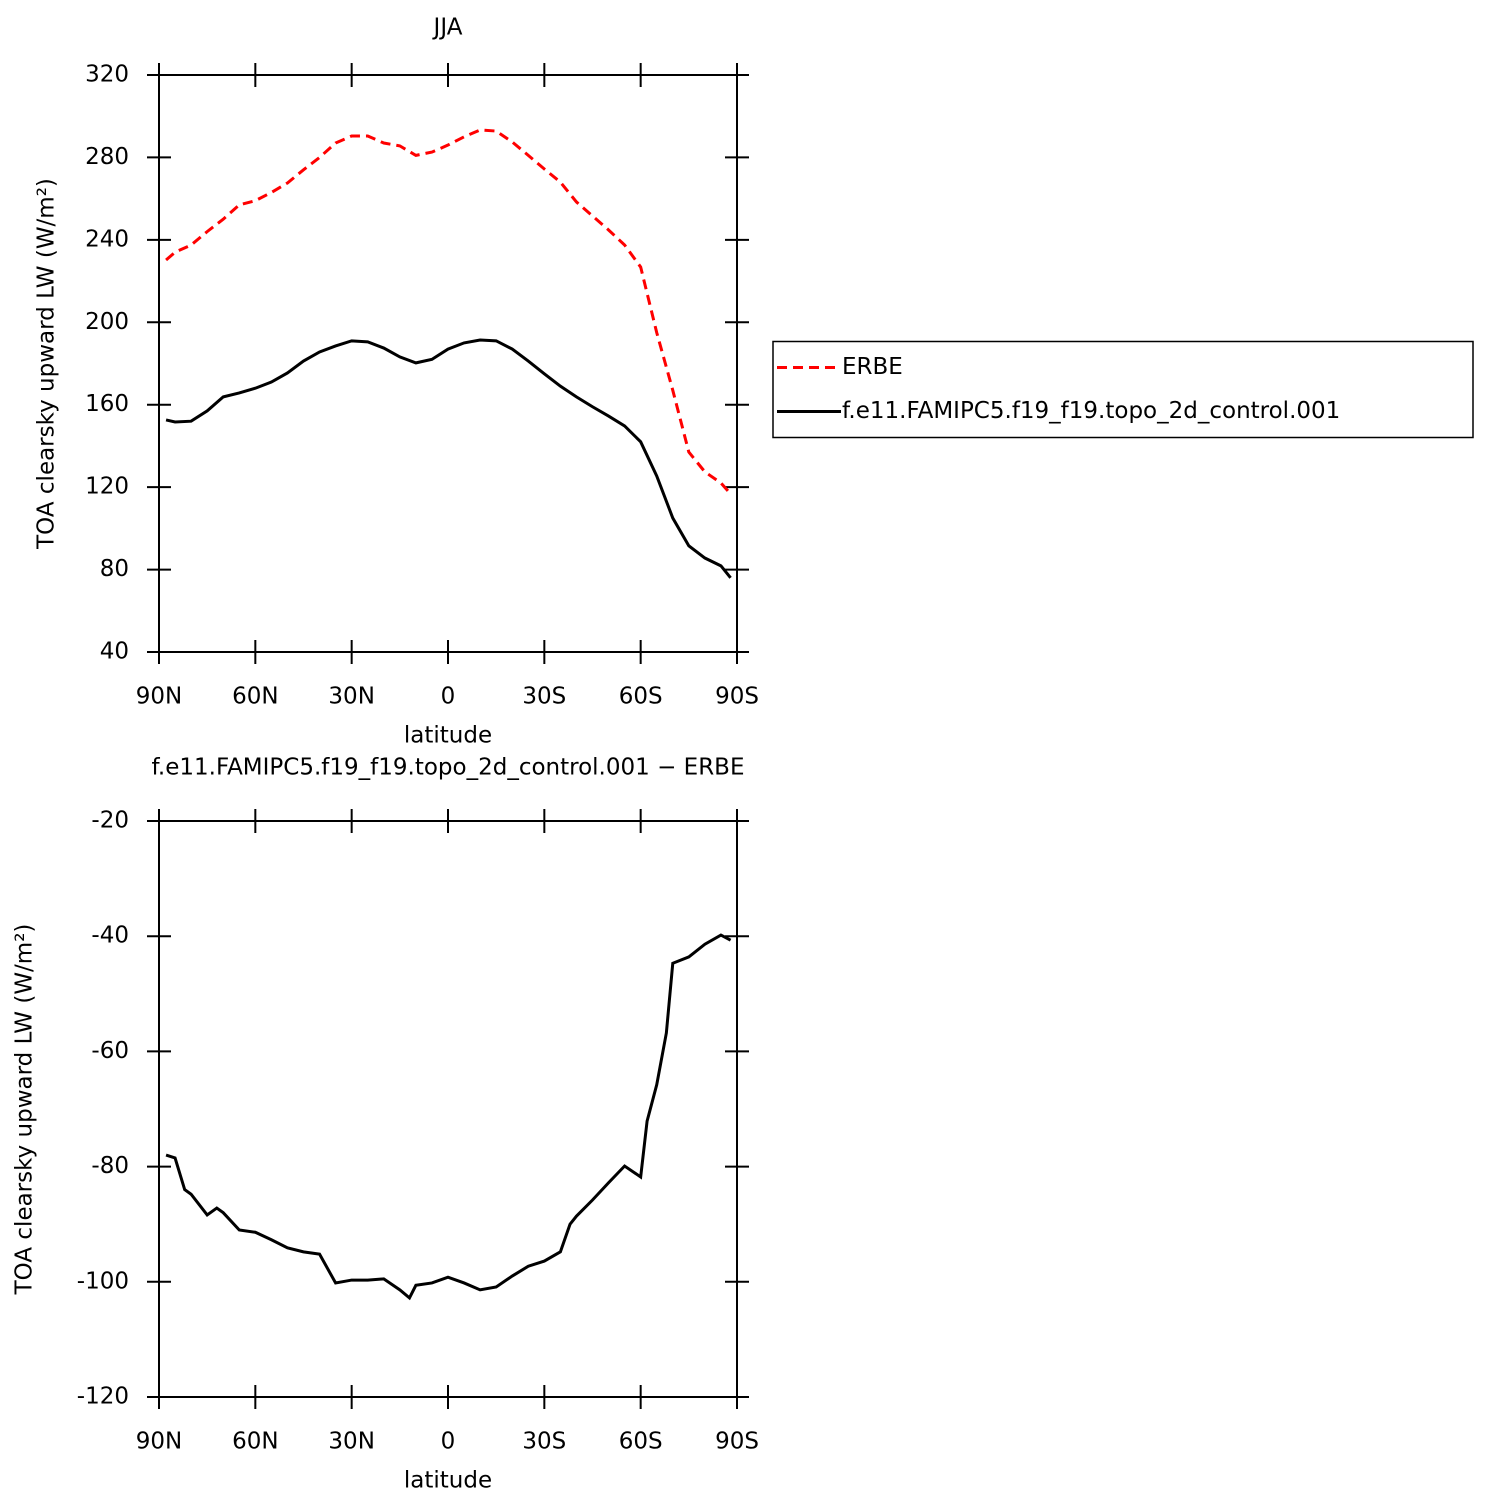 The image size is (1505, 1503). I want to click on y-tick-label: 120, so click(107, 487).